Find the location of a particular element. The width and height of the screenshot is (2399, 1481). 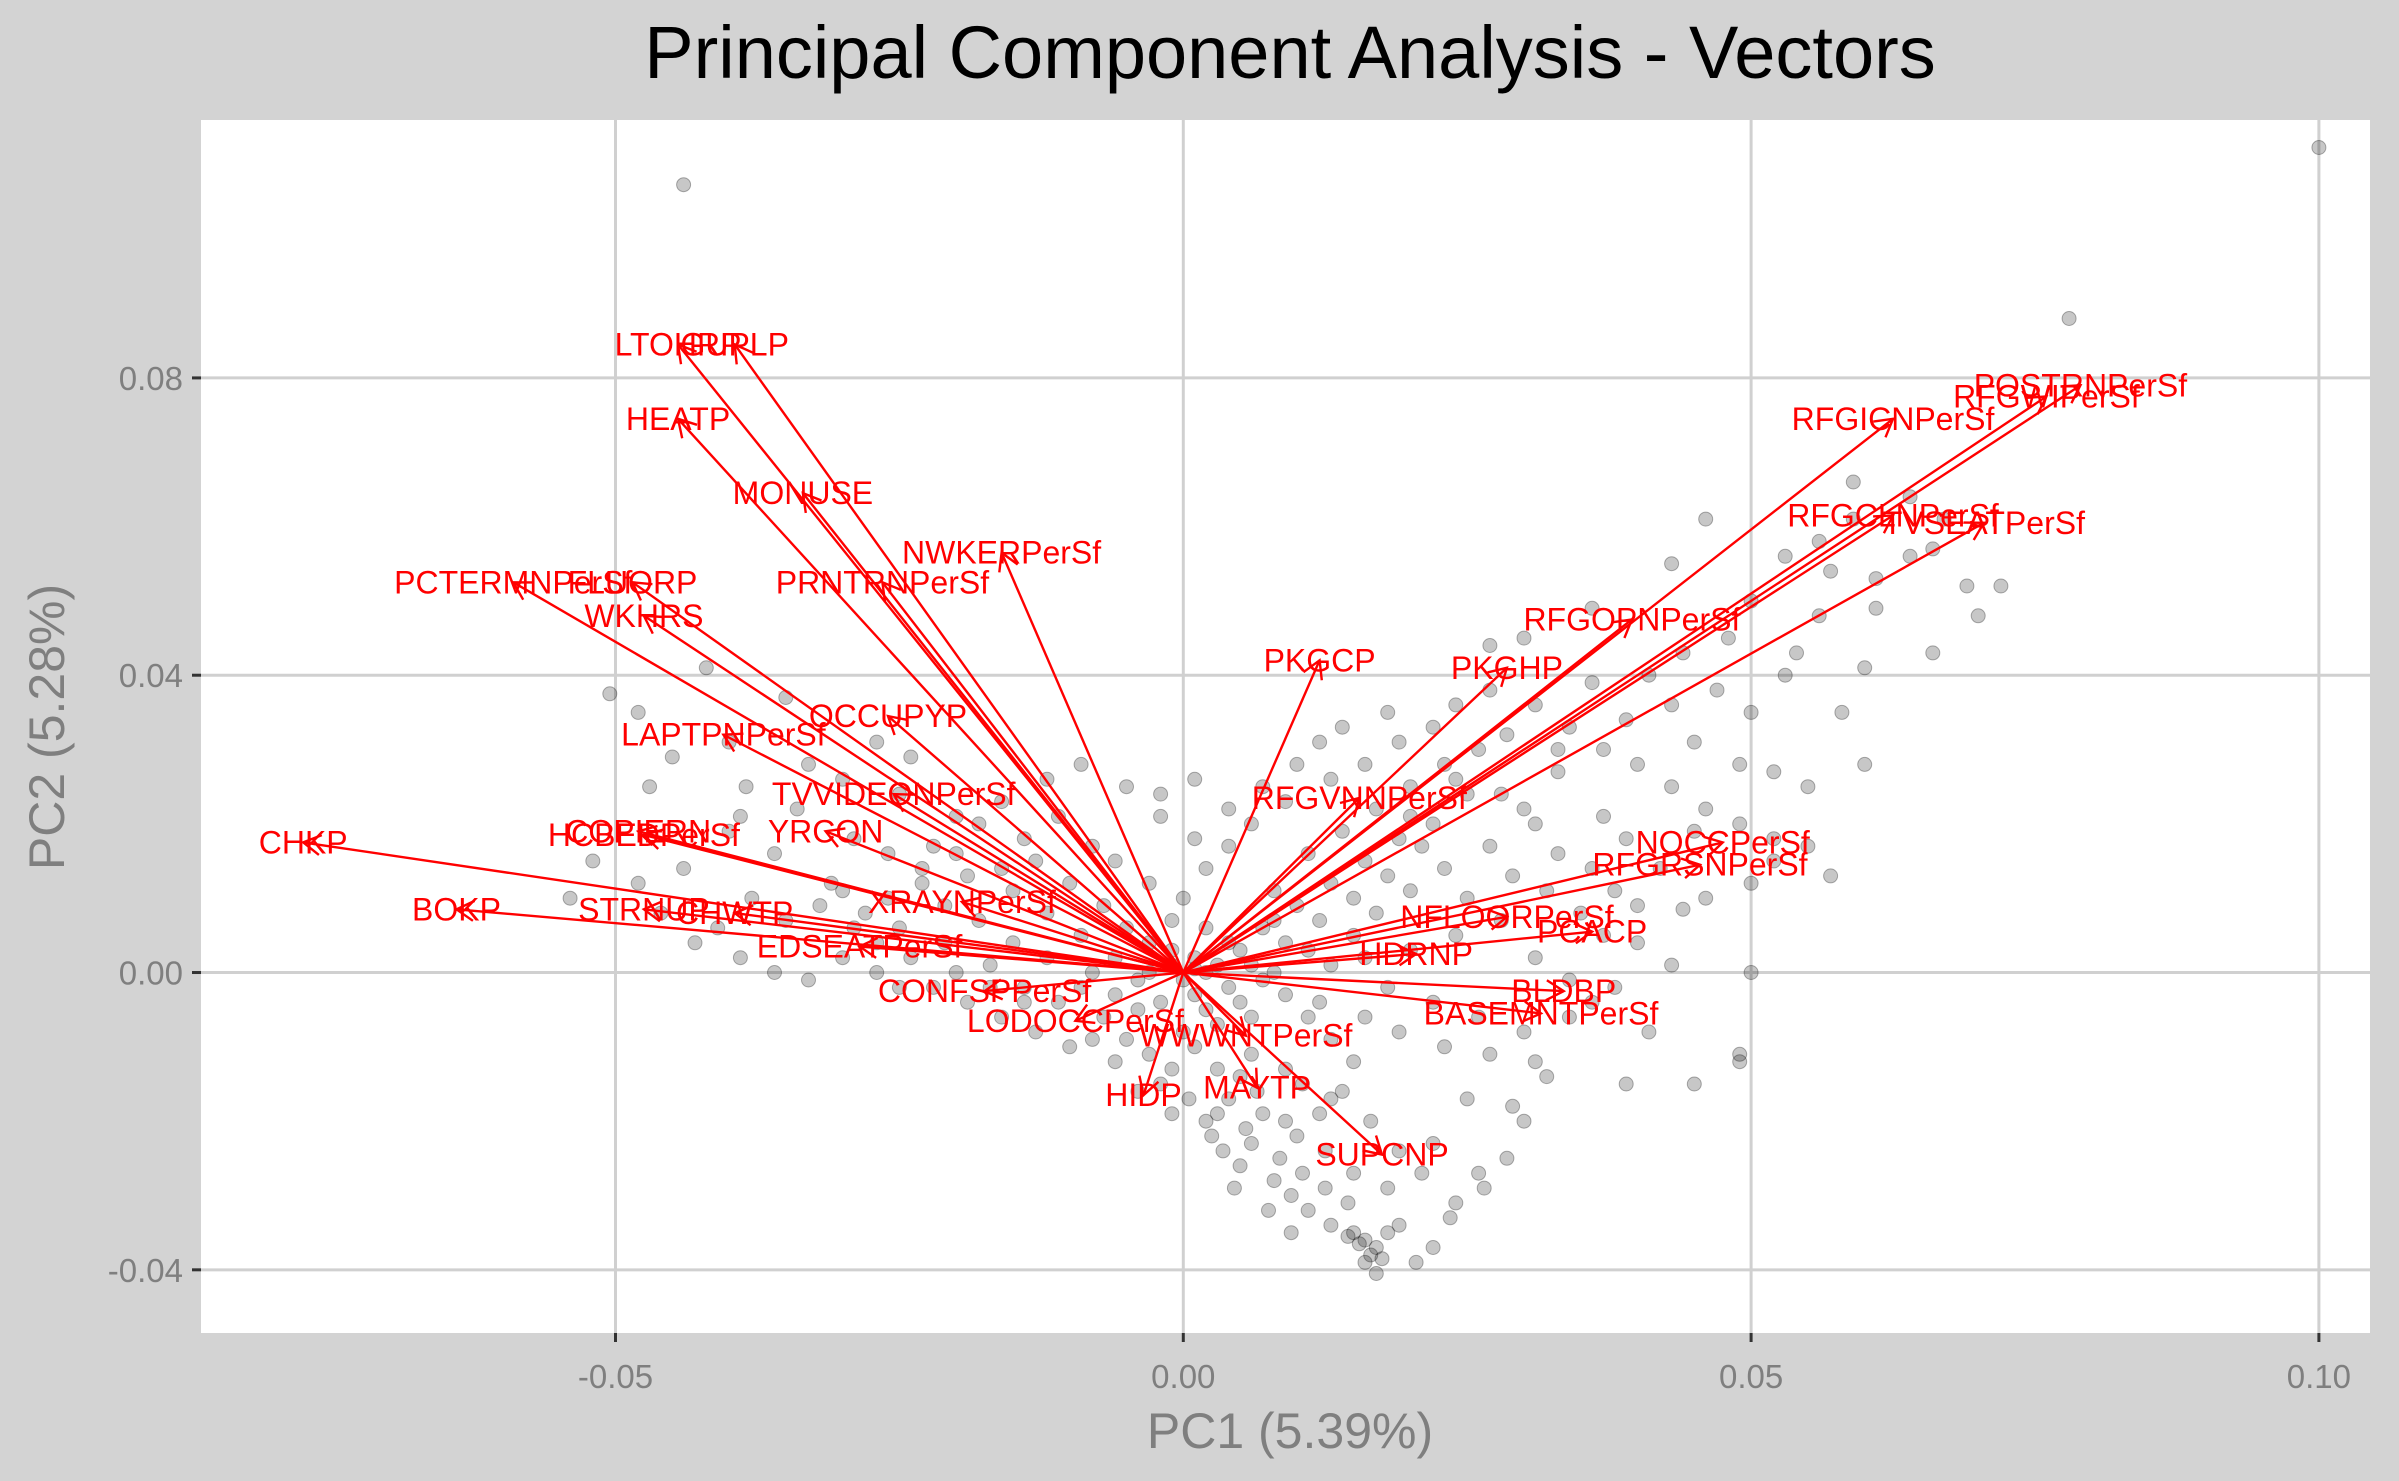

chart-title: Principal Component Analysis - Vectors is located at coordinates (1290, 52).